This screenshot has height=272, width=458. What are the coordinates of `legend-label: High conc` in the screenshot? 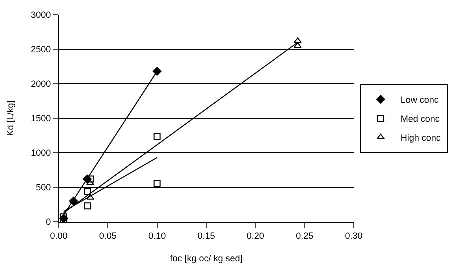 It's located at (421, 138).